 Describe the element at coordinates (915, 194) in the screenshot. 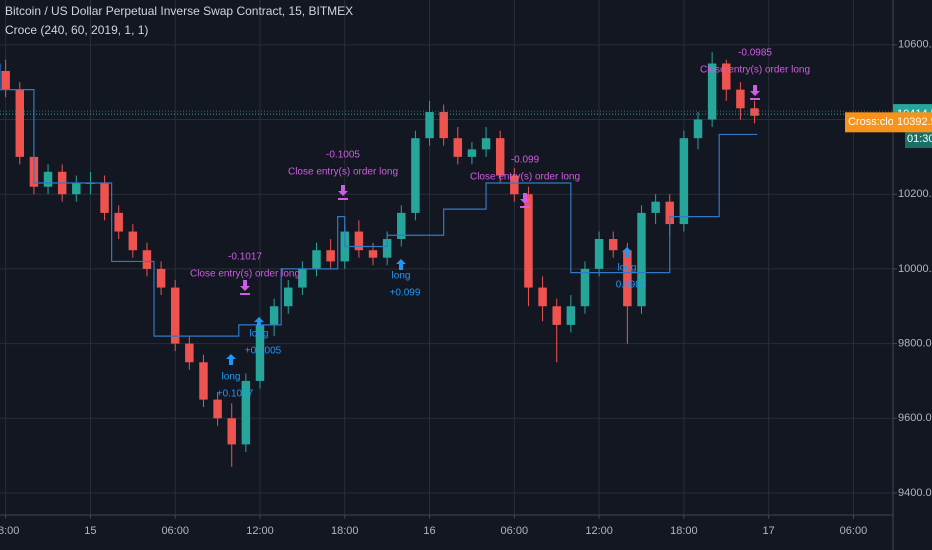

I see `y-tick-label: 10200.0` at that location.